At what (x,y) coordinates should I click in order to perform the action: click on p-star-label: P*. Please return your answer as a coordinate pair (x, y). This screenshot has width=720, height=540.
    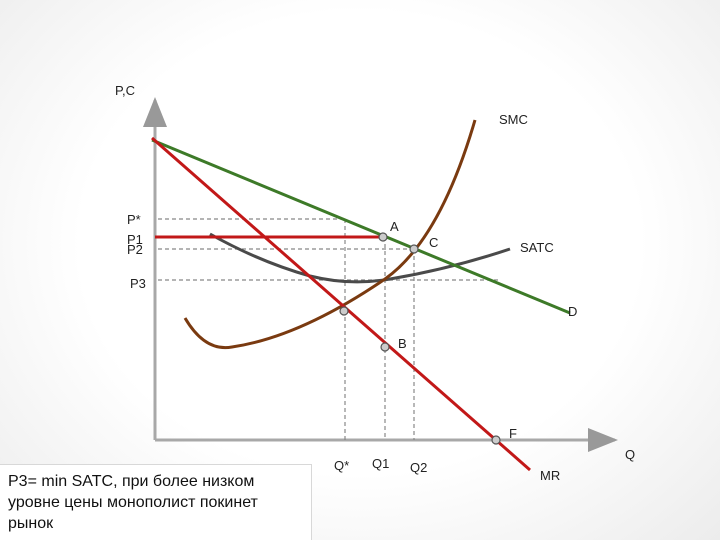
    Looking at the image, I should click on (134, 219).